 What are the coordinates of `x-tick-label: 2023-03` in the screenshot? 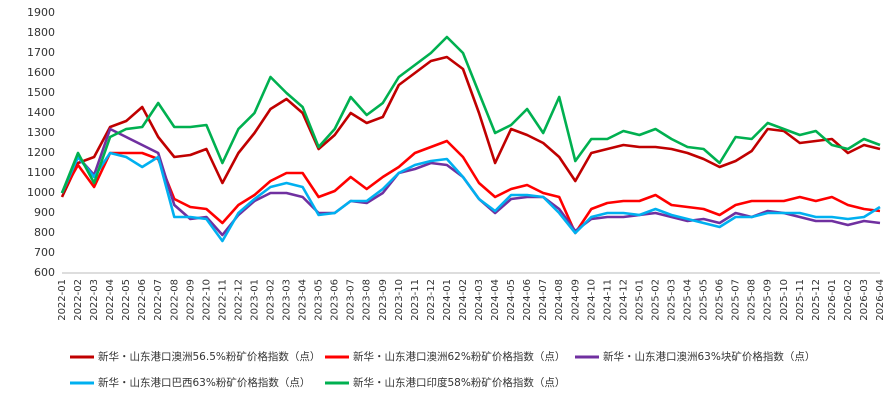 It's located at (287, 300).